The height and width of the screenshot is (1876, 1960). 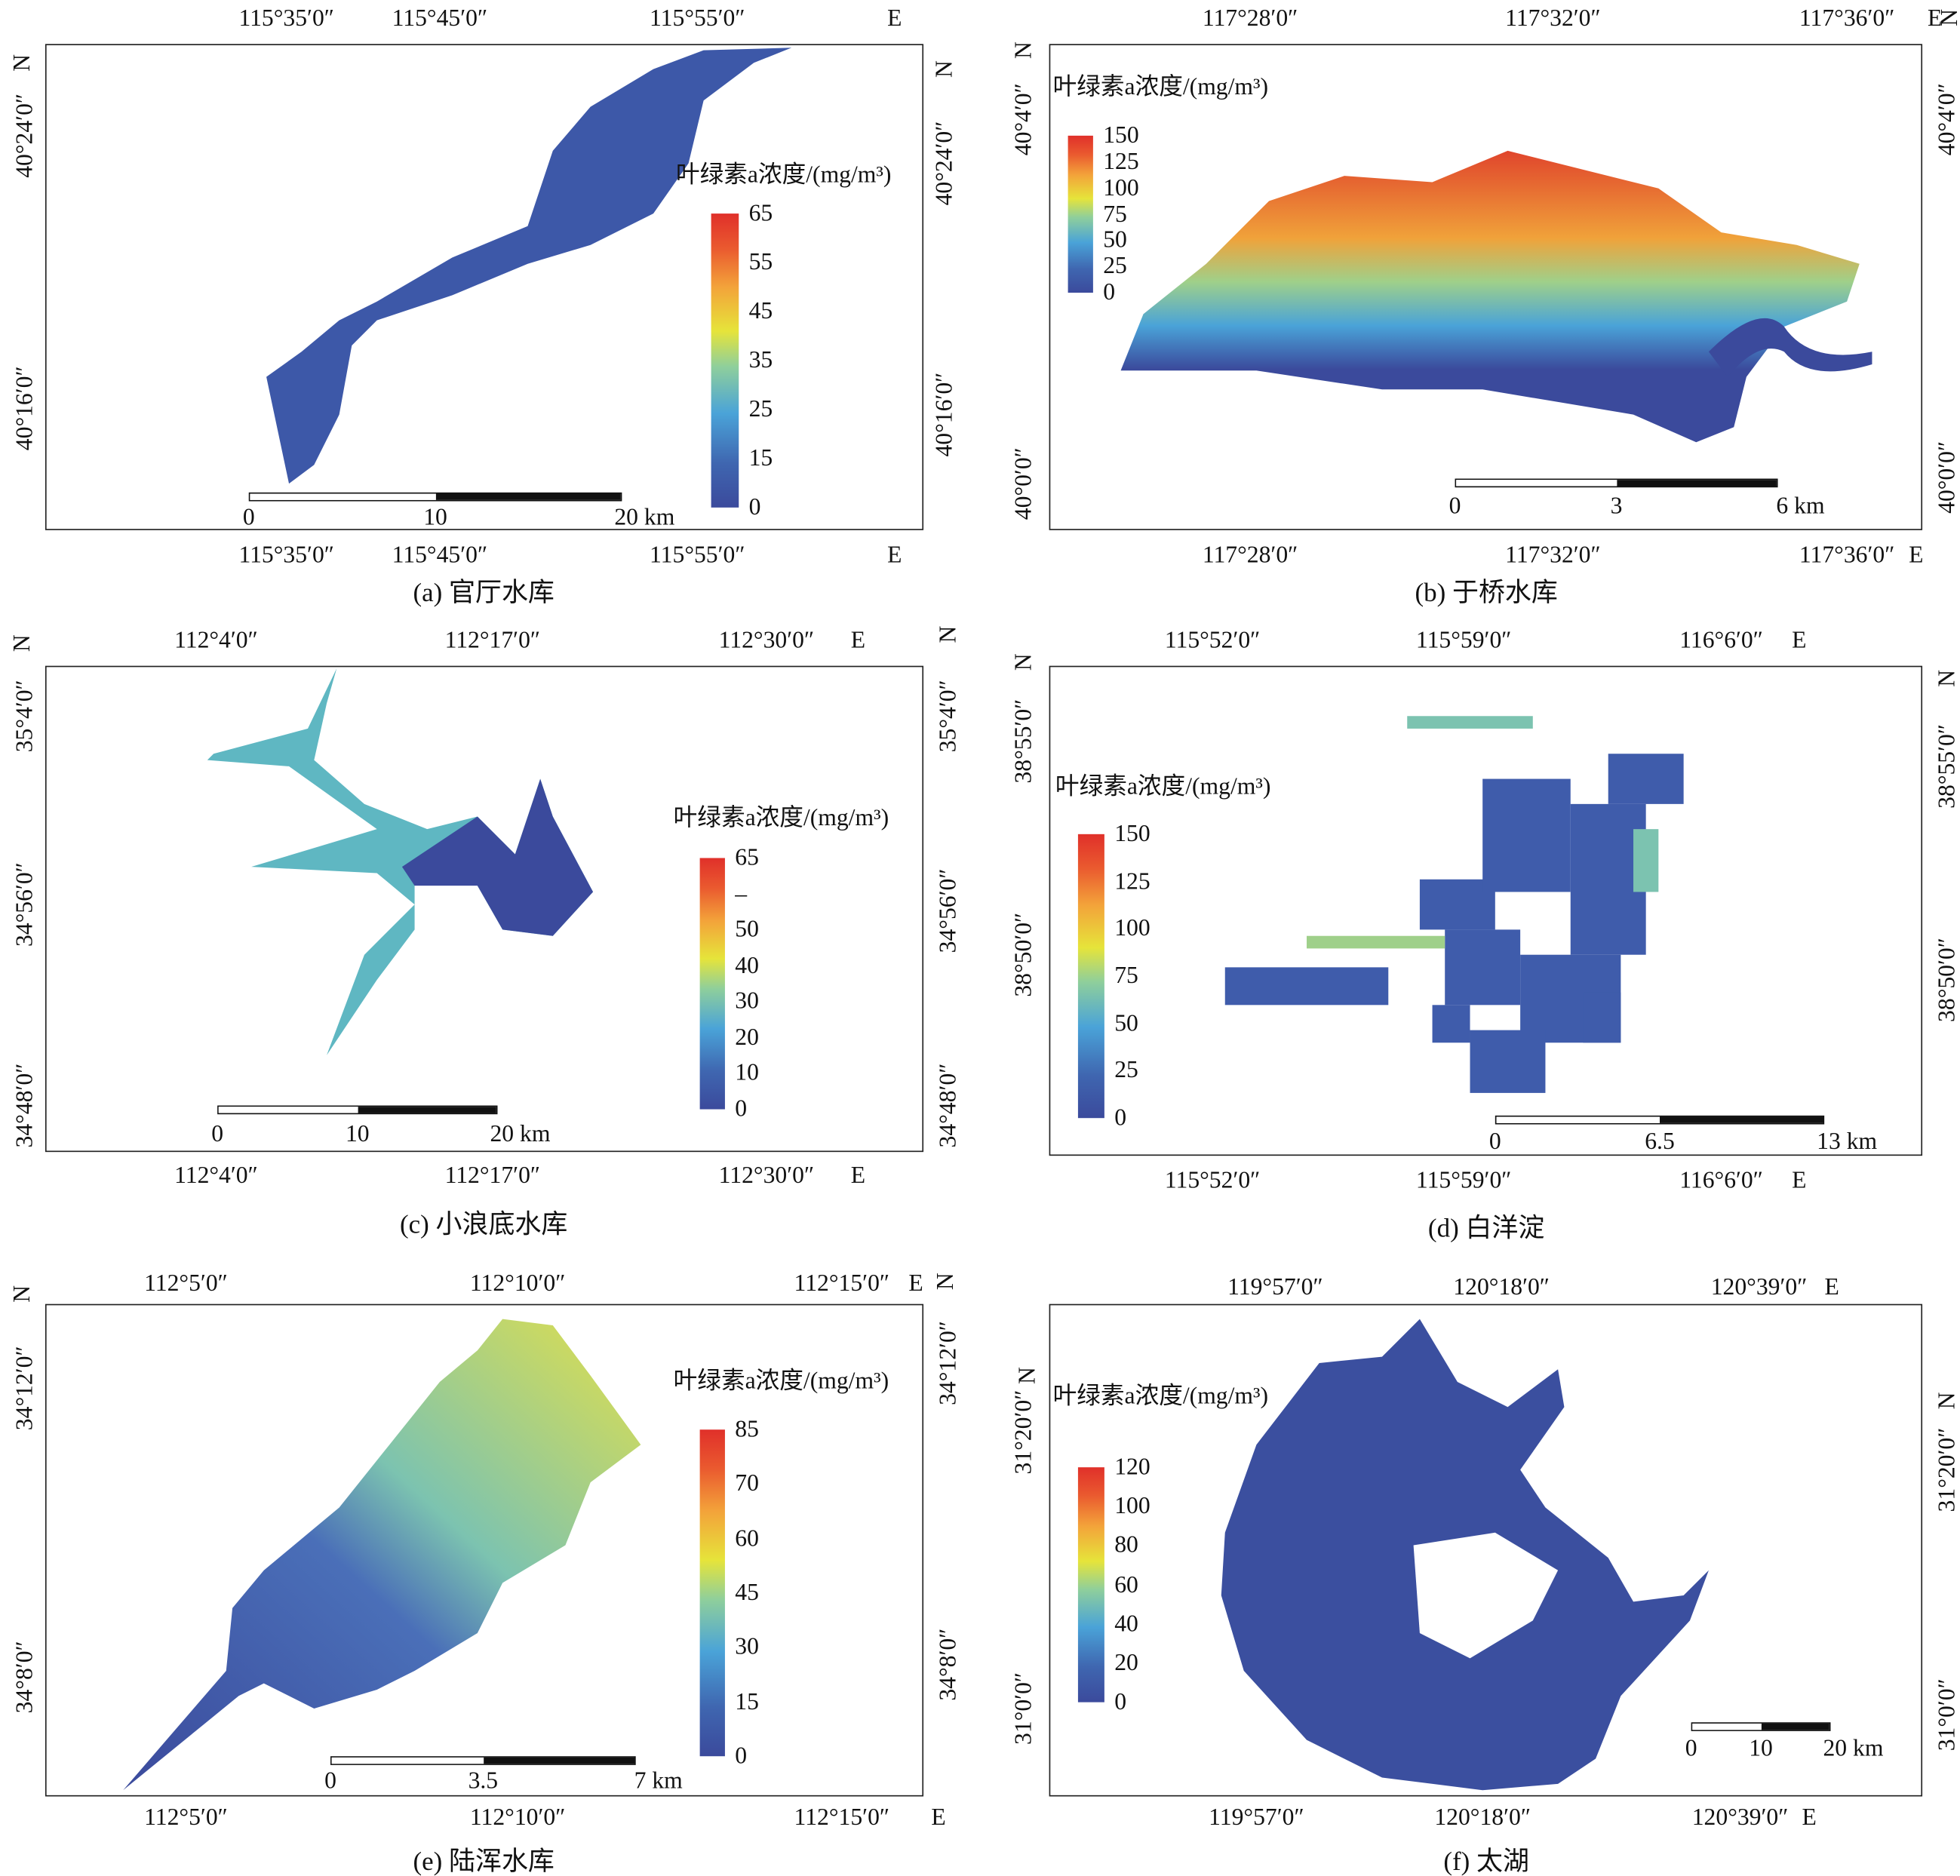 What do you see at coordinates (24, 1678) in the screenshot?
I see `latitude-label-left: 34°8′0″` at bounding box center [24, 1678].